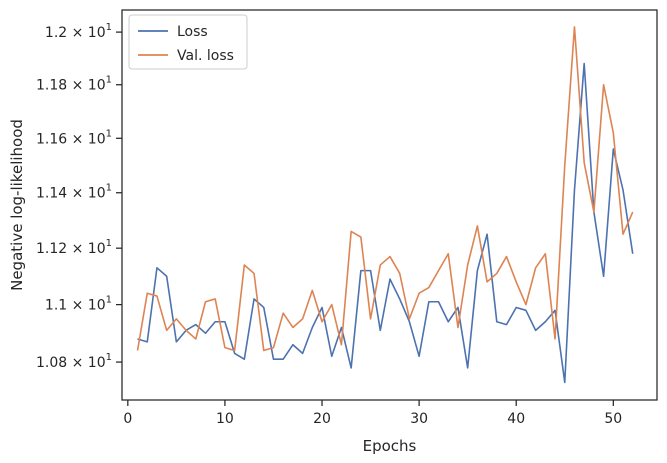 The width and height of the screenshot is (667, 463). What do you see at coordinates (322, 419) in the screenshot?
I see `x-tick-label: 20` at bounding box center [322, 419].